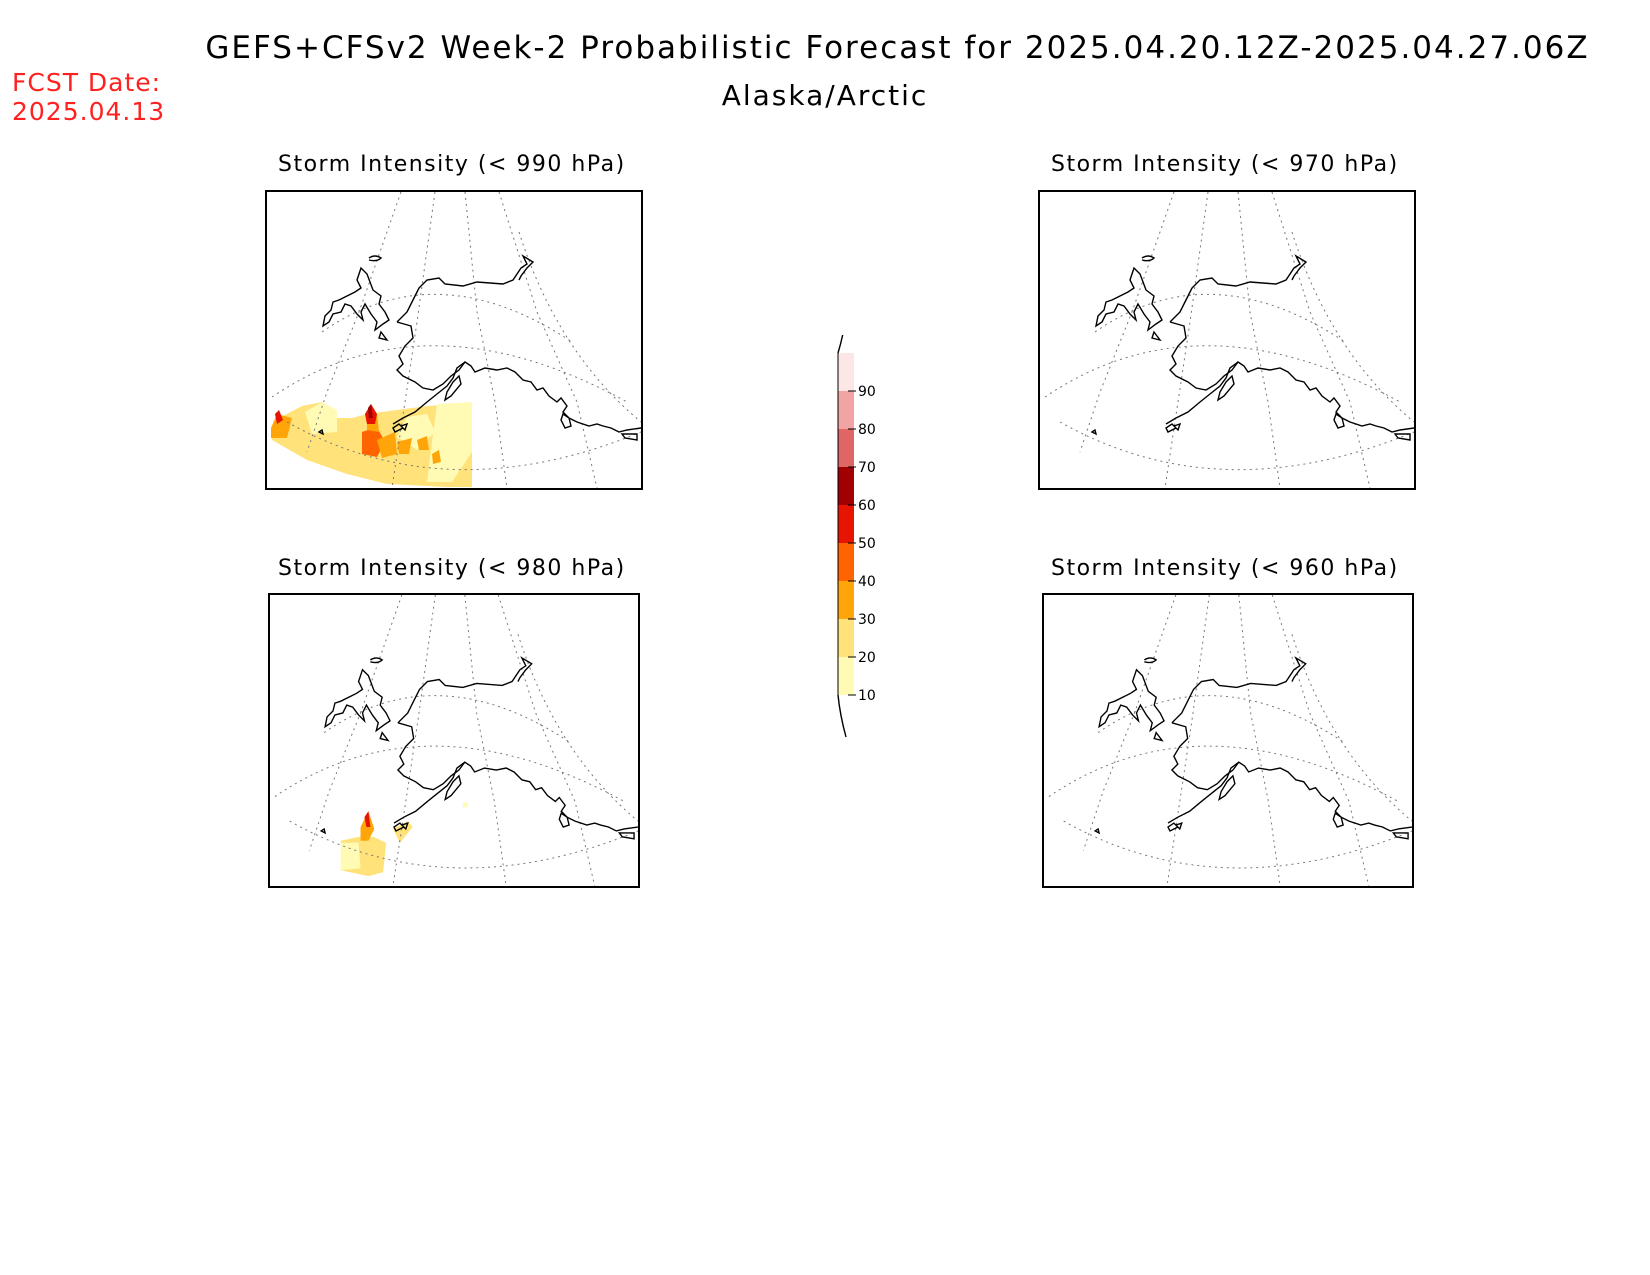 This screenshot has height=1275, width=1650. I want to click on forecast-date-block: FCST Date: 2025.04.13, so click(88, 97).